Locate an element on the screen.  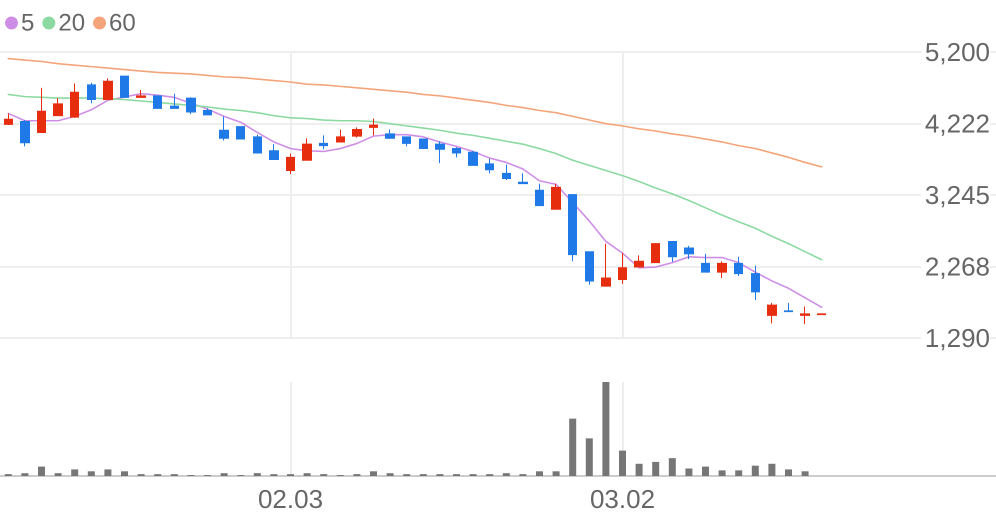
y-tick-label: 3,245 is located at coordinates (957, 195).